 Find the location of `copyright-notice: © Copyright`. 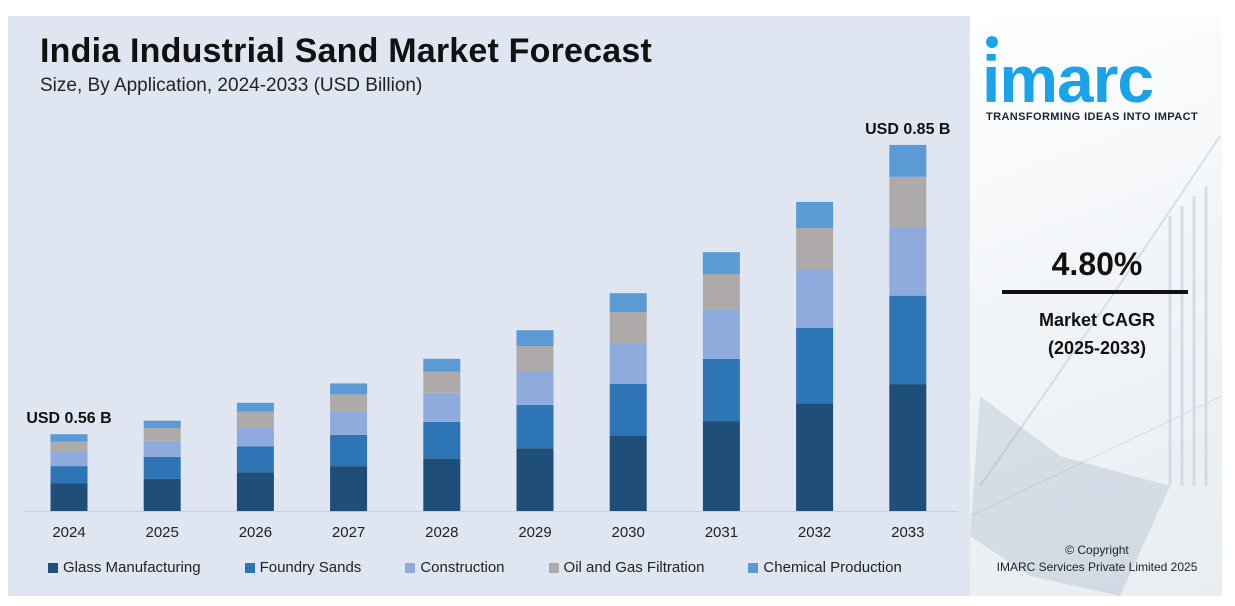

copyright-notice: © Copyright is located at coordinates (1097, 550).